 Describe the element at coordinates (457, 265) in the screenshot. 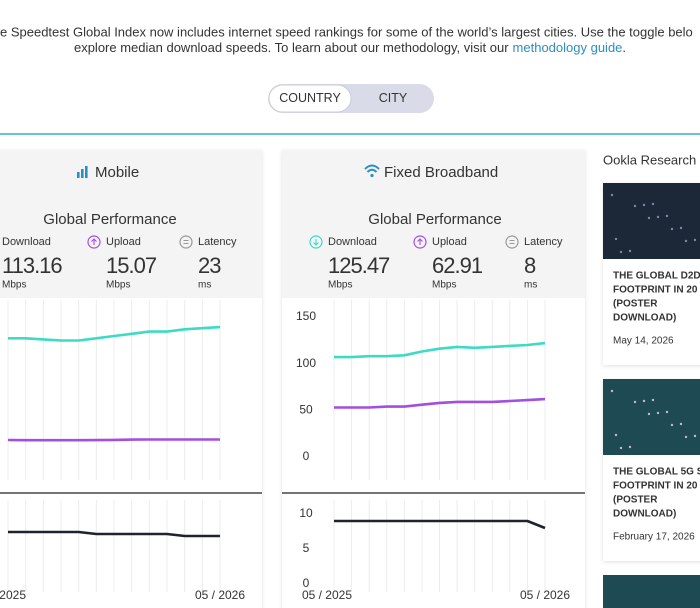

I see `metric-value: 62.91` at that location.